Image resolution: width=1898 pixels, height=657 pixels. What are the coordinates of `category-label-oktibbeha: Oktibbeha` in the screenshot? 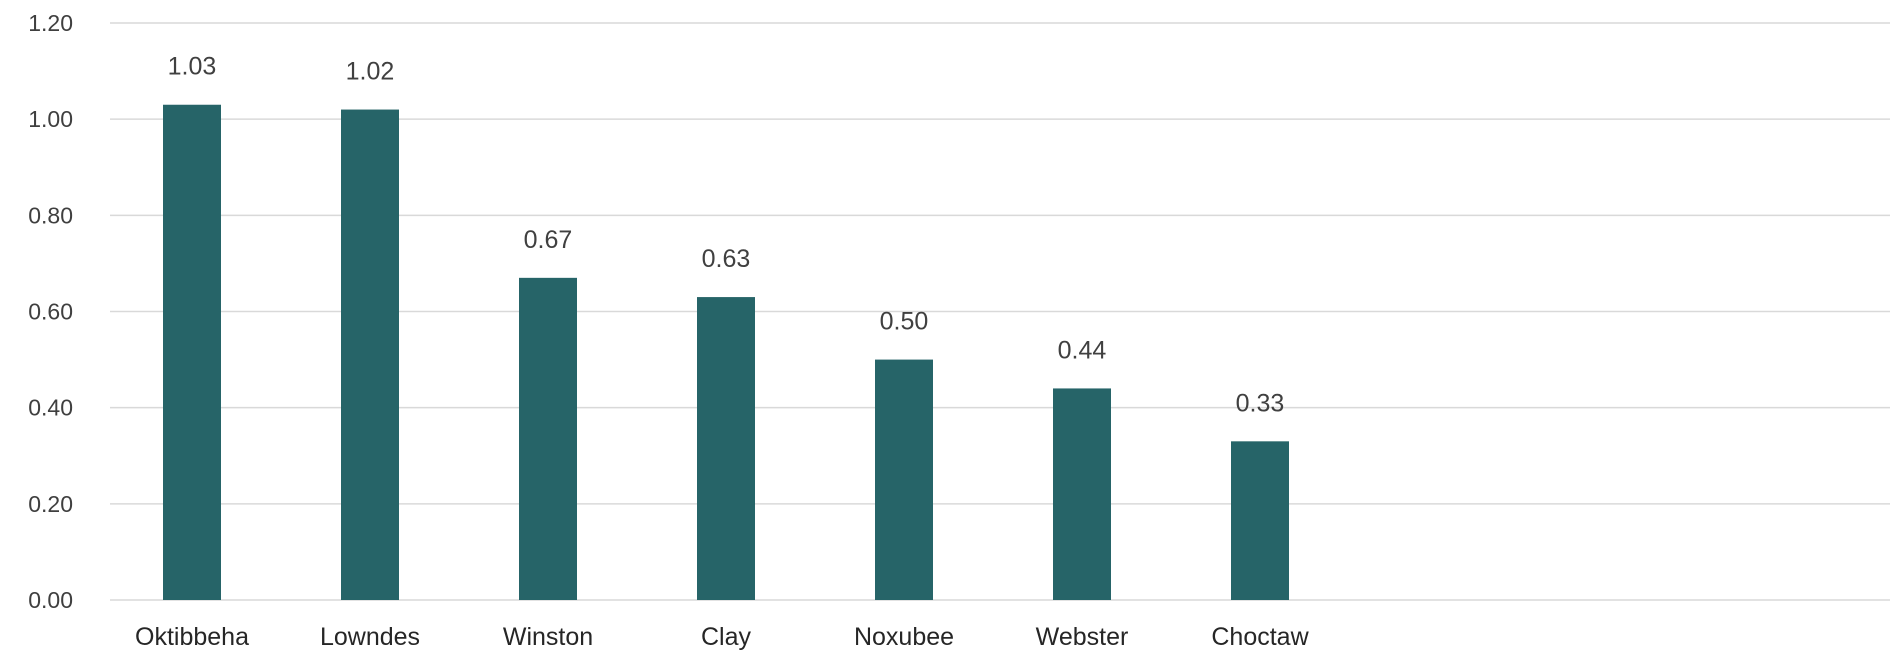 It's located at (192, 637).